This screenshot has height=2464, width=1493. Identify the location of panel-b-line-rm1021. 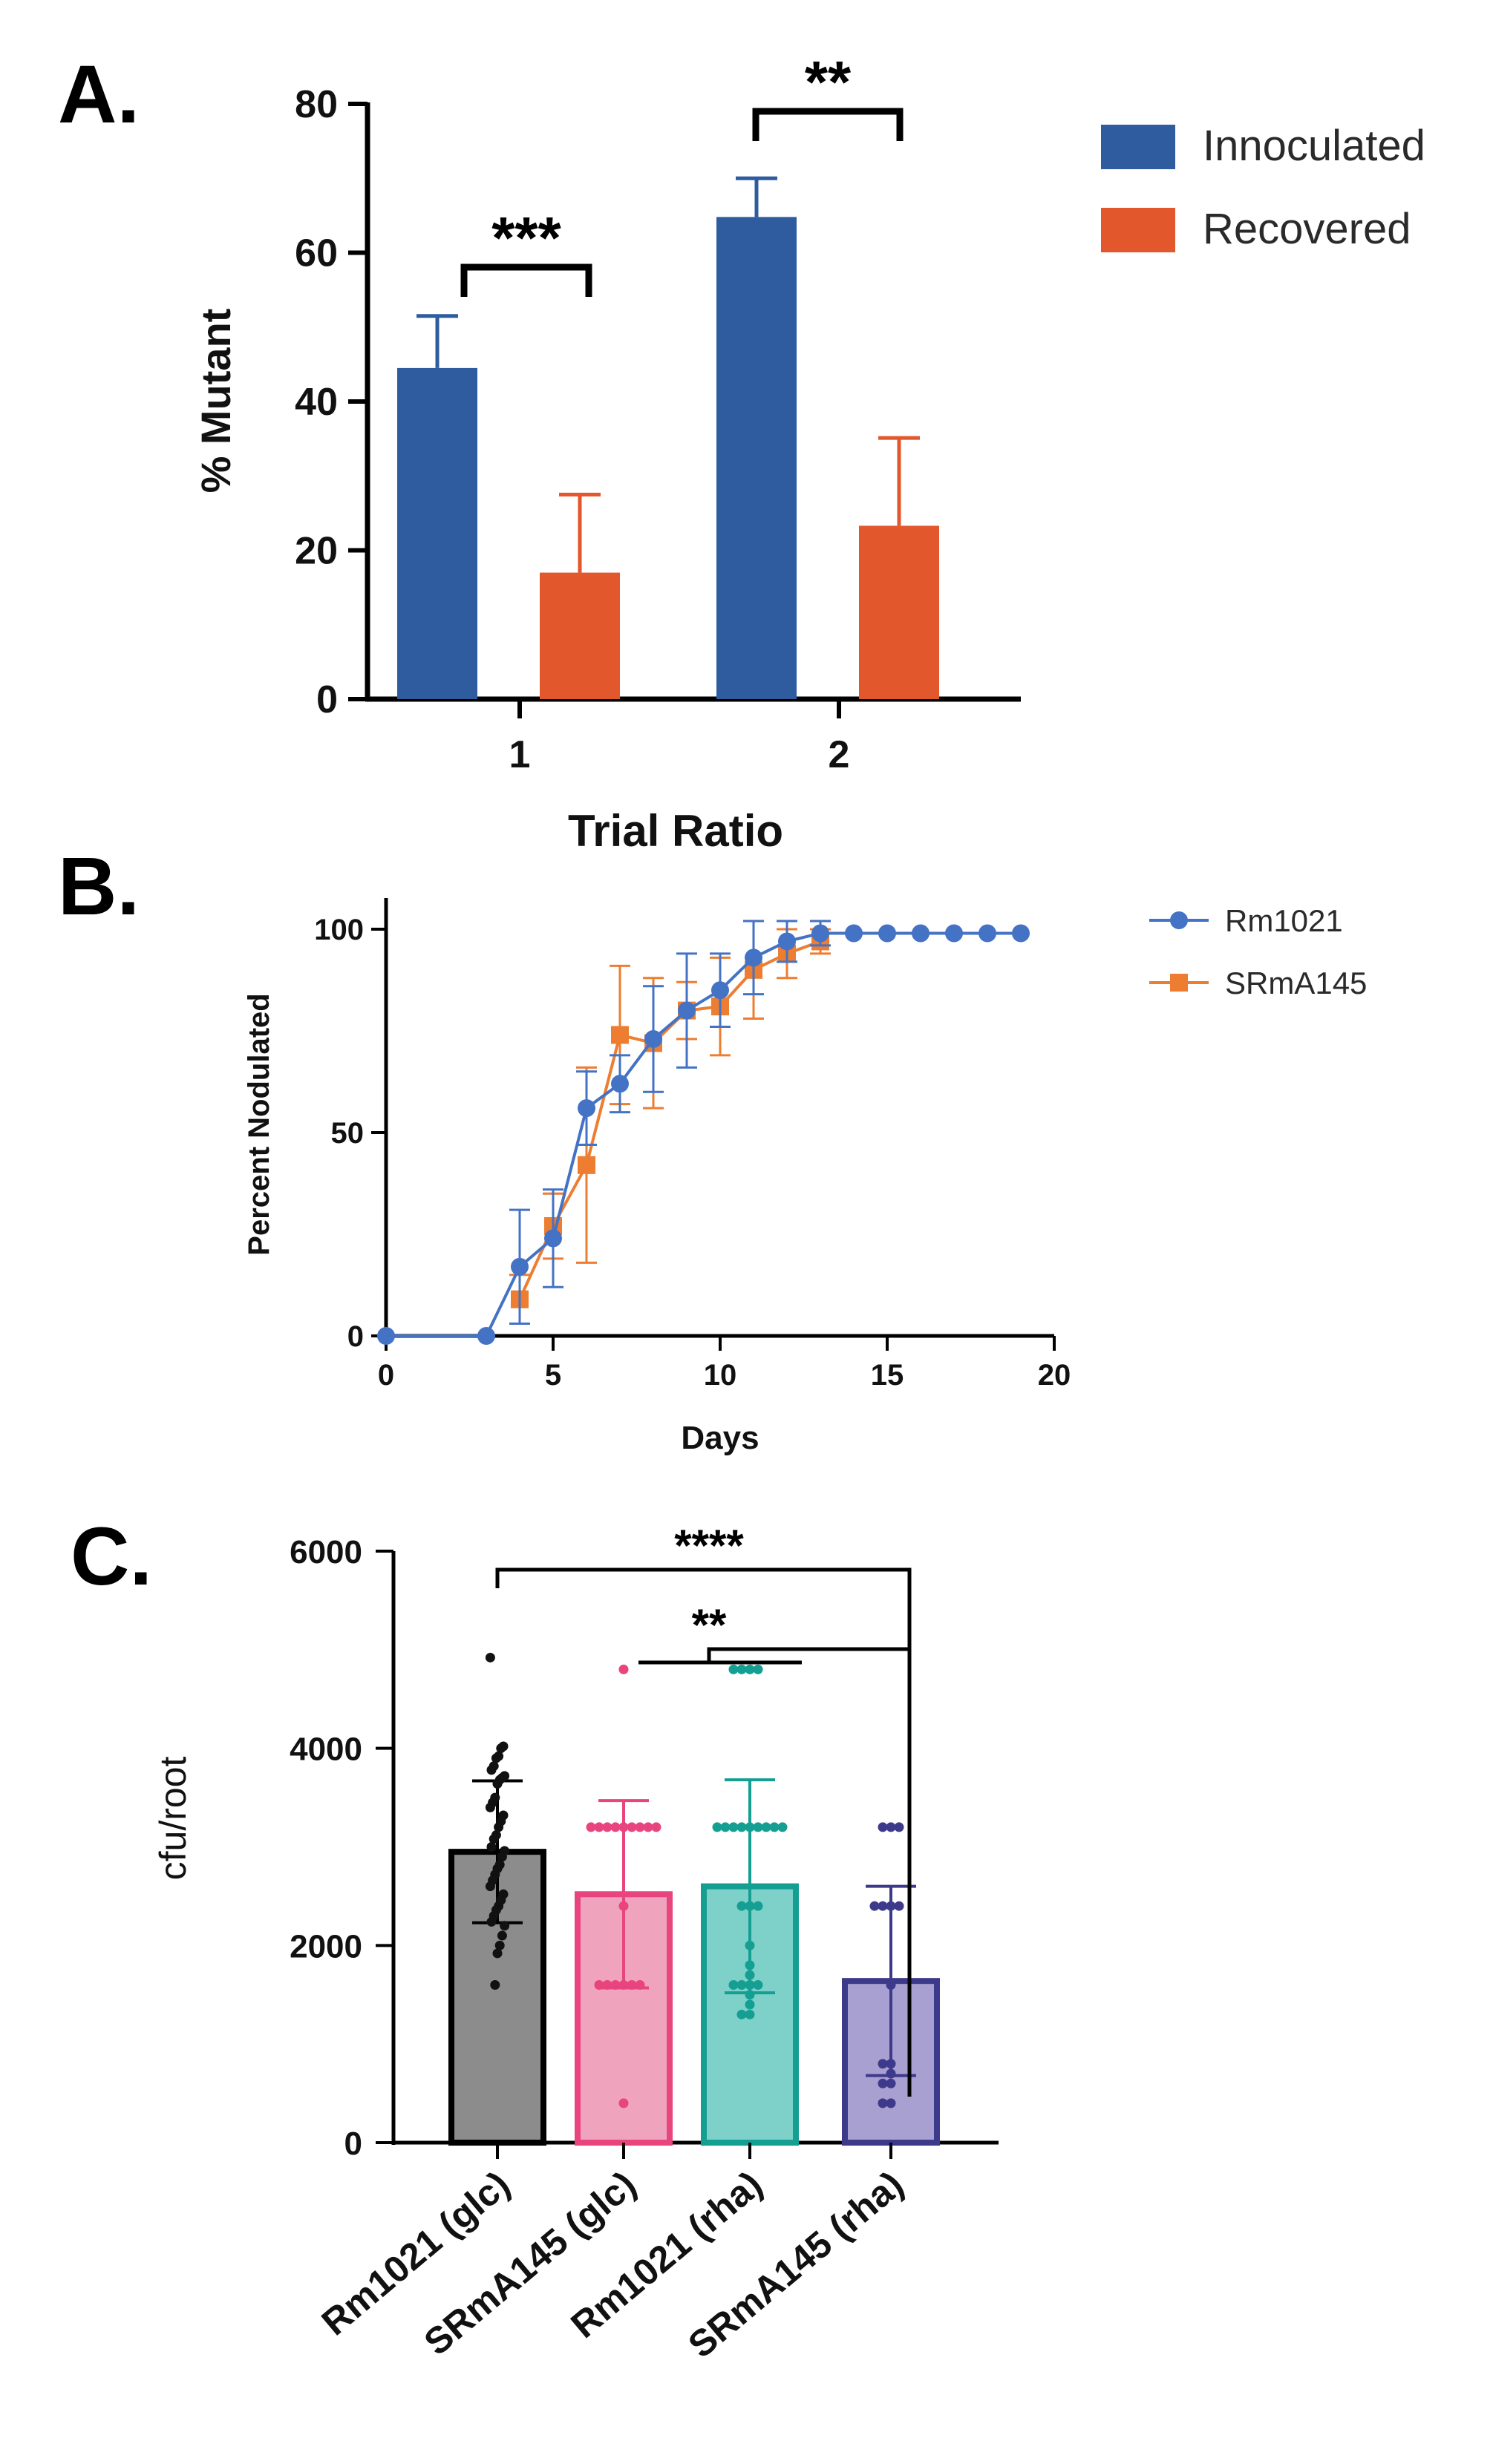
(703, 1134).